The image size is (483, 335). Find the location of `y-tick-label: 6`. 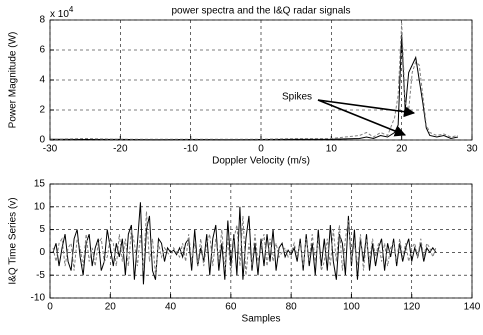

y-tick-label: 6 is located at coordinates (42, 50).